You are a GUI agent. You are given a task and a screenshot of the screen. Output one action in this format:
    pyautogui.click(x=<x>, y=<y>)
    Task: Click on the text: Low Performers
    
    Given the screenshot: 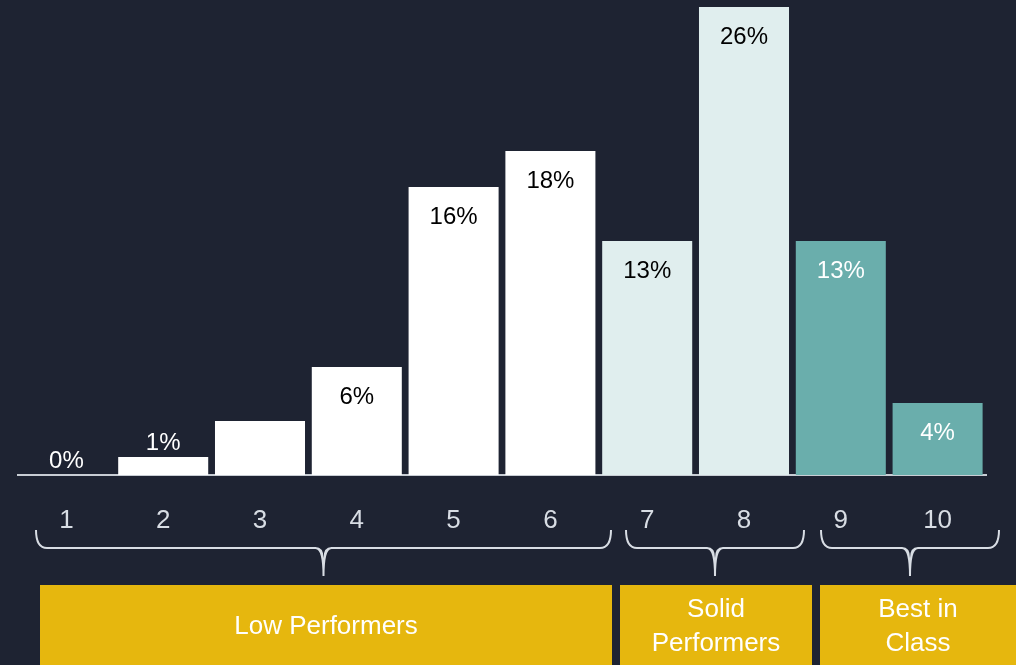 What is the action you would take?
    pyautogui.click(x=326, y=625)
    